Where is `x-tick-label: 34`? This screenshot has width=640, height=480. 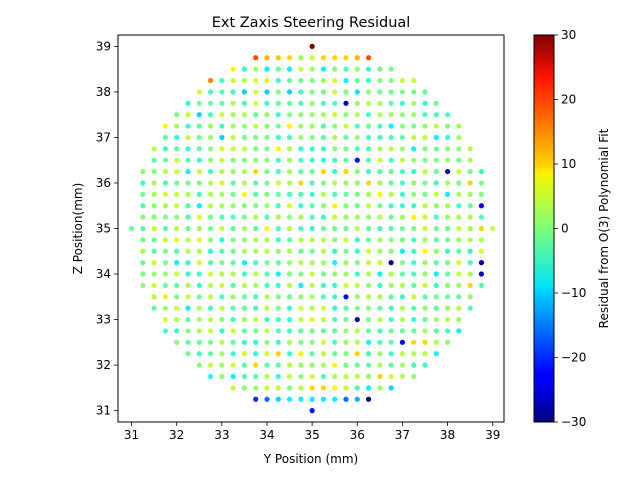 x-tick-label: 34 is located at coordinates (266, 435).